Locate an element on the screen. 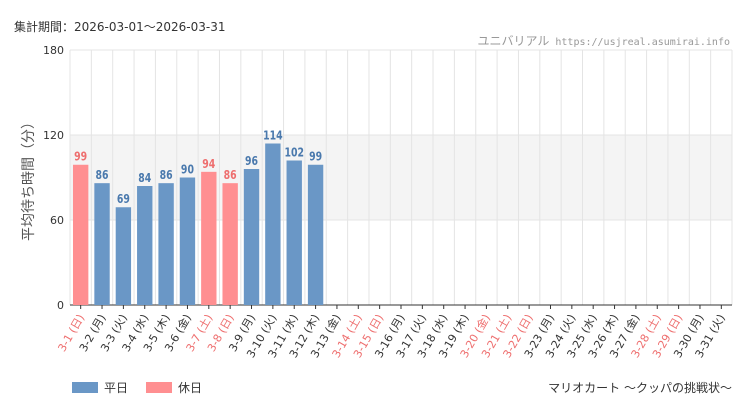 This screenshot has width=750, height=410. legend-label-holiday: 休日 is located at coordinates (190, 388).